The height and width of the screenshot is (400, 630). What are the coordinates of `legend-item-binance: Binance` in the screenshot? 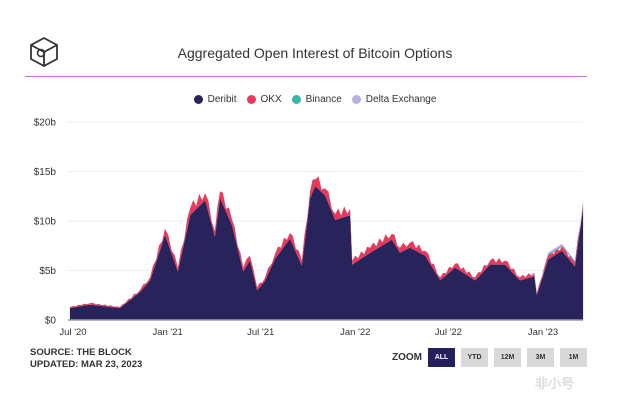 It's located at (316, 99).